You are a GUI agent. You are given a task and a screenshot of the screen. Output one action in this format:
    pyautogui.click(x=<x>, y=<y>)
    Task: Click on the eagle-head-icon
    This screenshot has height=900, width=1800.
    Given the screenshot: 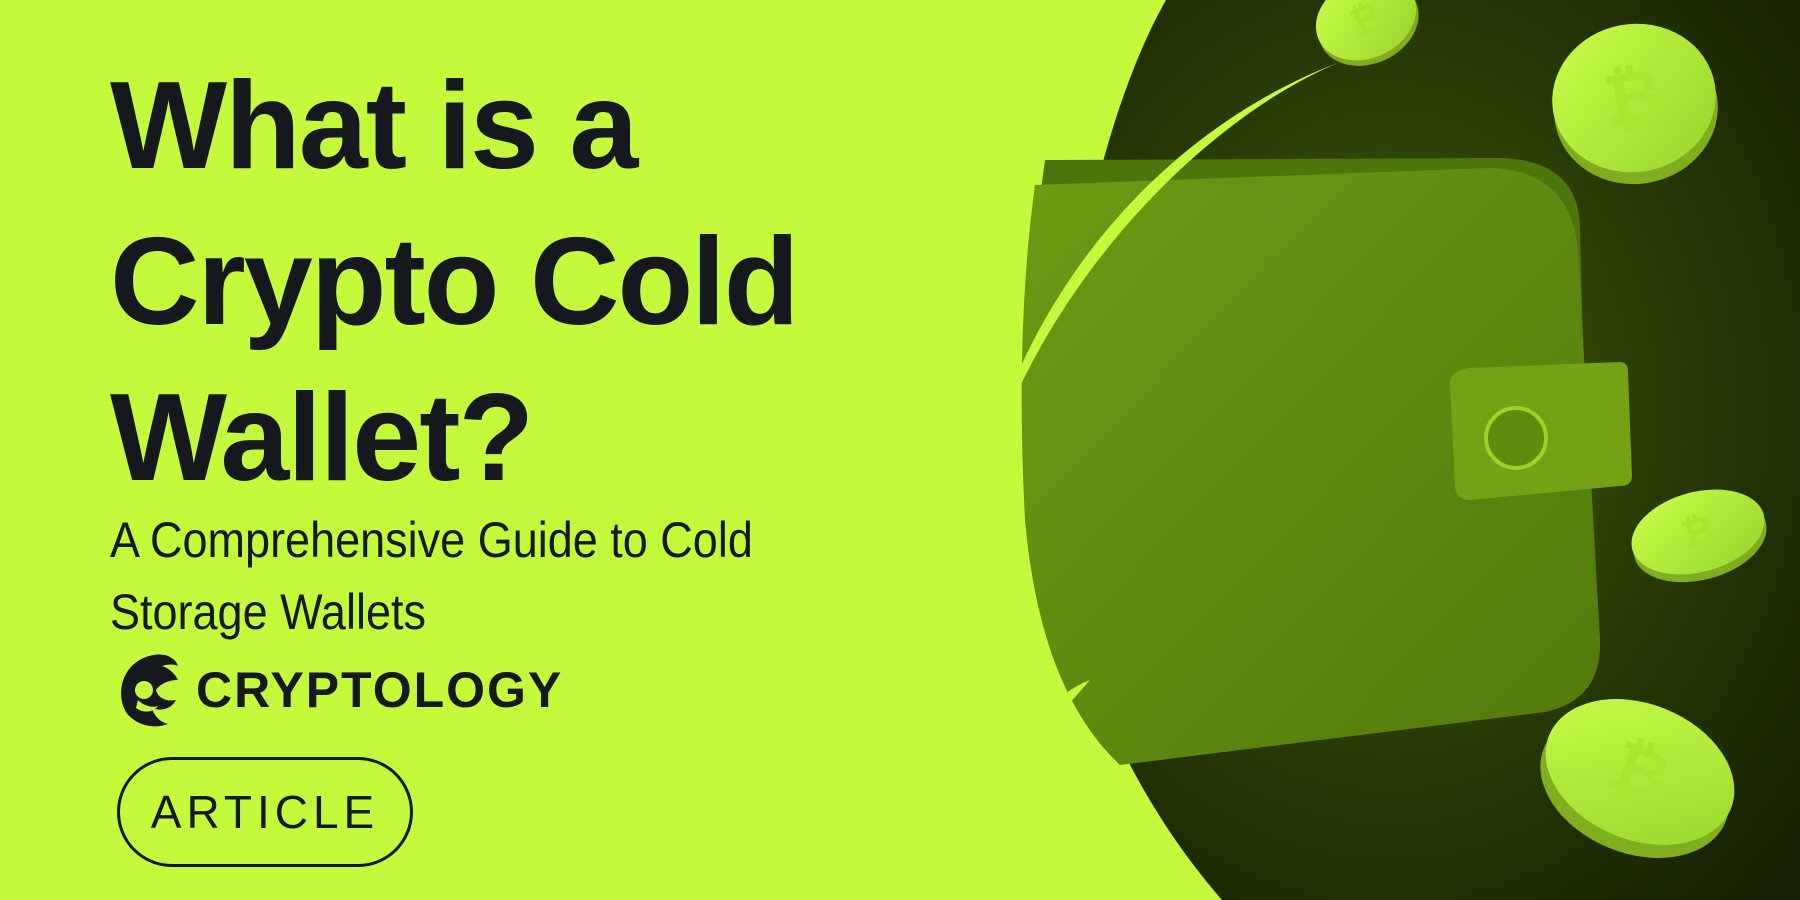 What is the action you would take?
    pyautogui.click(x=149, y=690)
    